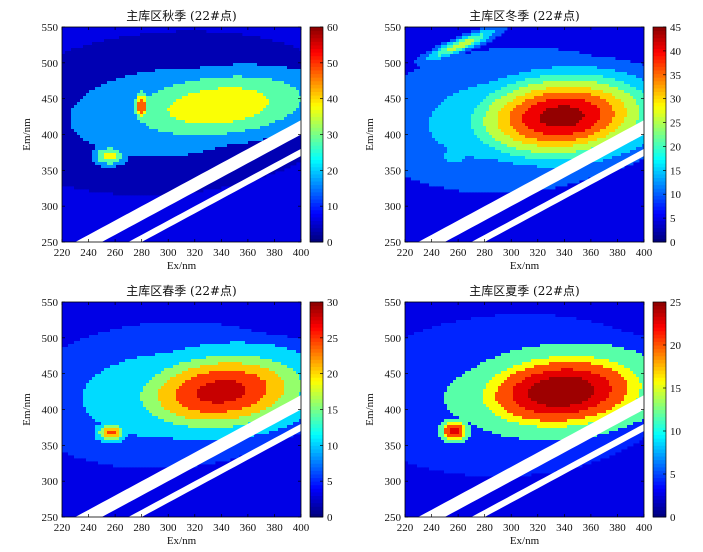 The height and width of the screenshot is (552, 703). I want to click on colorbar-tick-label: 45, so click(676, 28).